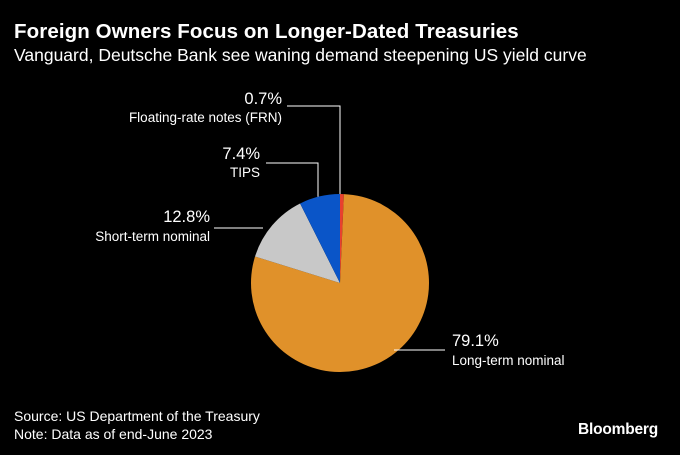  Describe the element at coordinates (297, 243) in the screenshot. I see `slice-short-term-nominal` at that location.